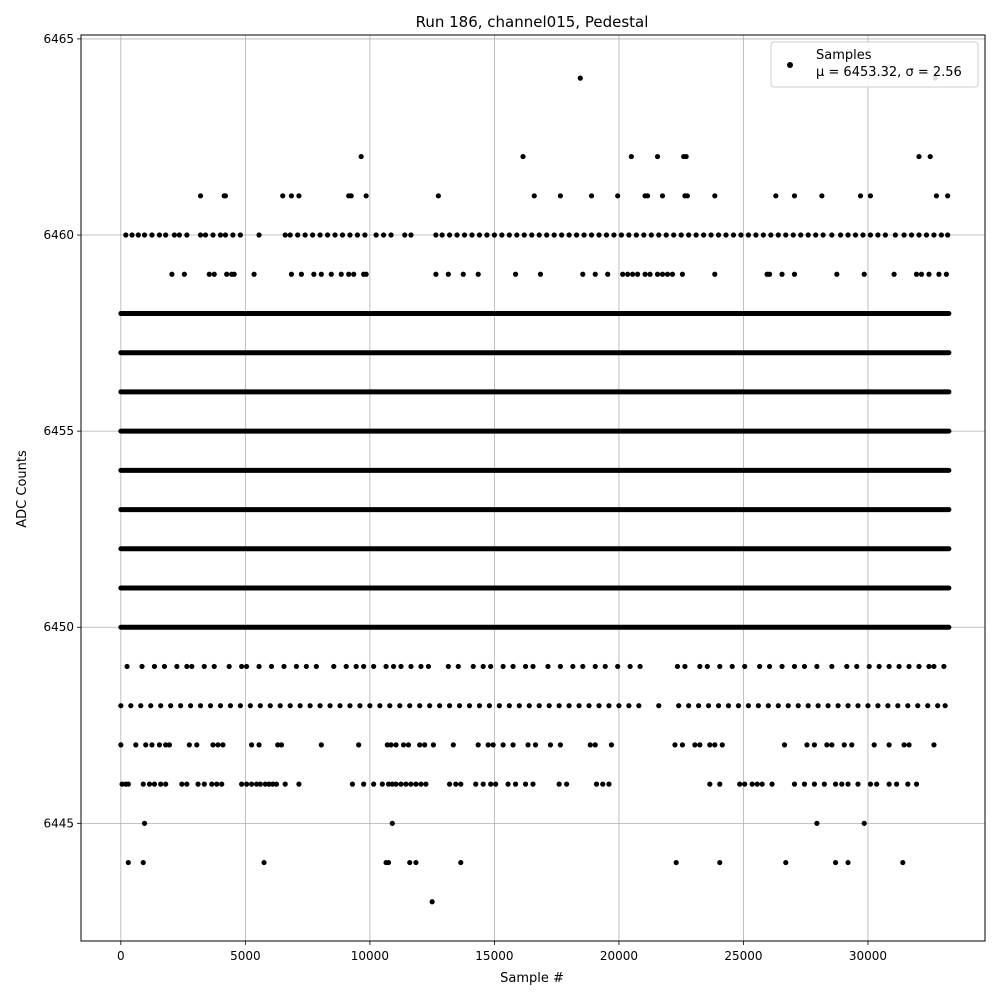 This screenshot has width=1000, height=1004. Describe the element at coordinates (494, 956) in the screenshot. I see `x-tick-label: 15000` at that location.